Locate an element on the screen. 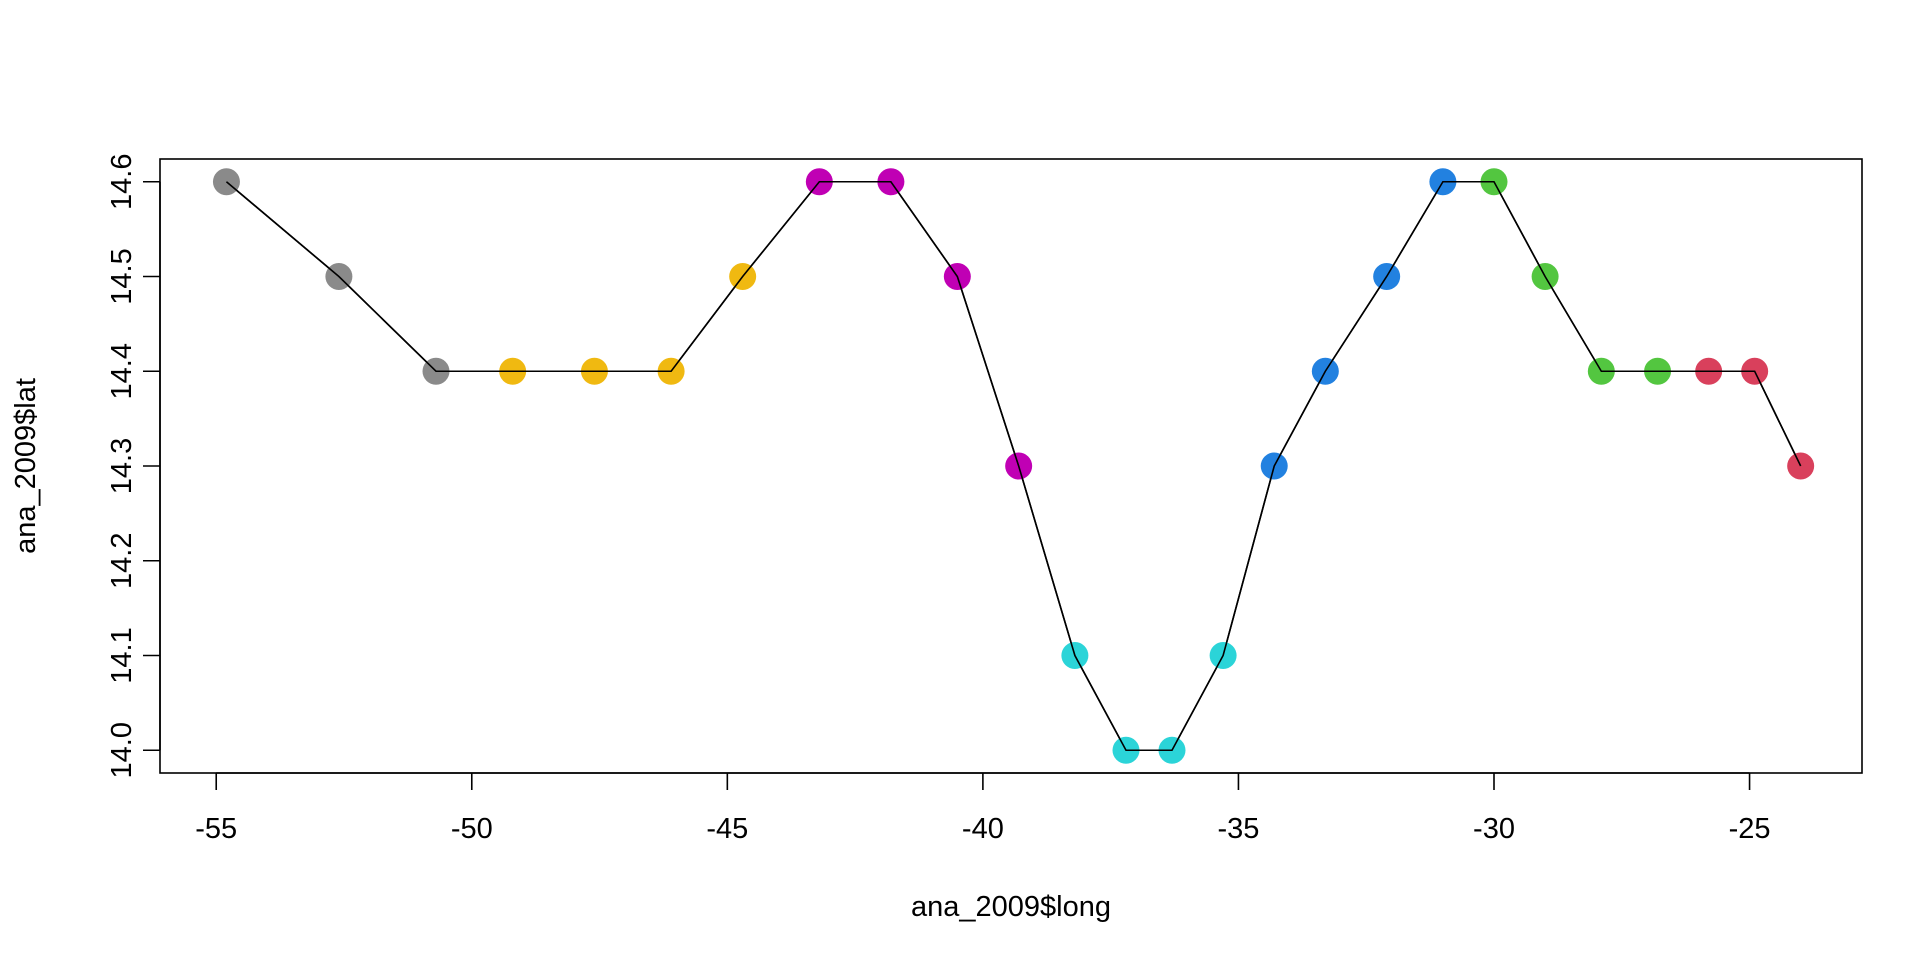 This screenshot has width=1920, height=960. x-tick-label: -40 is located at coordinates (983, 829).